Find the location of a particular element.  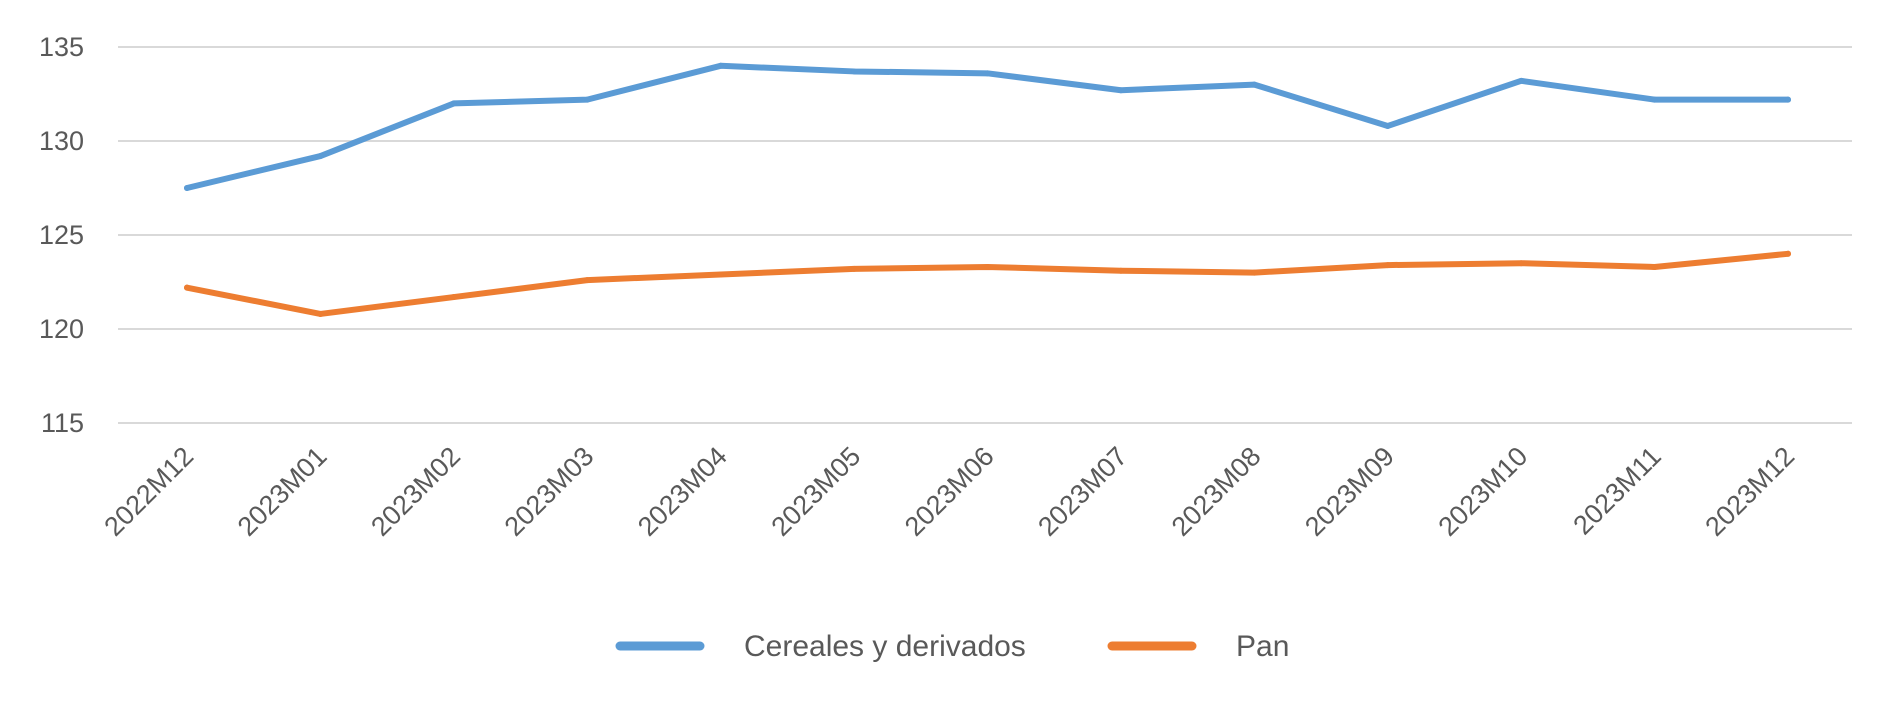

x-tick-label: 2023M07 is located at coordinates (1082, 491).